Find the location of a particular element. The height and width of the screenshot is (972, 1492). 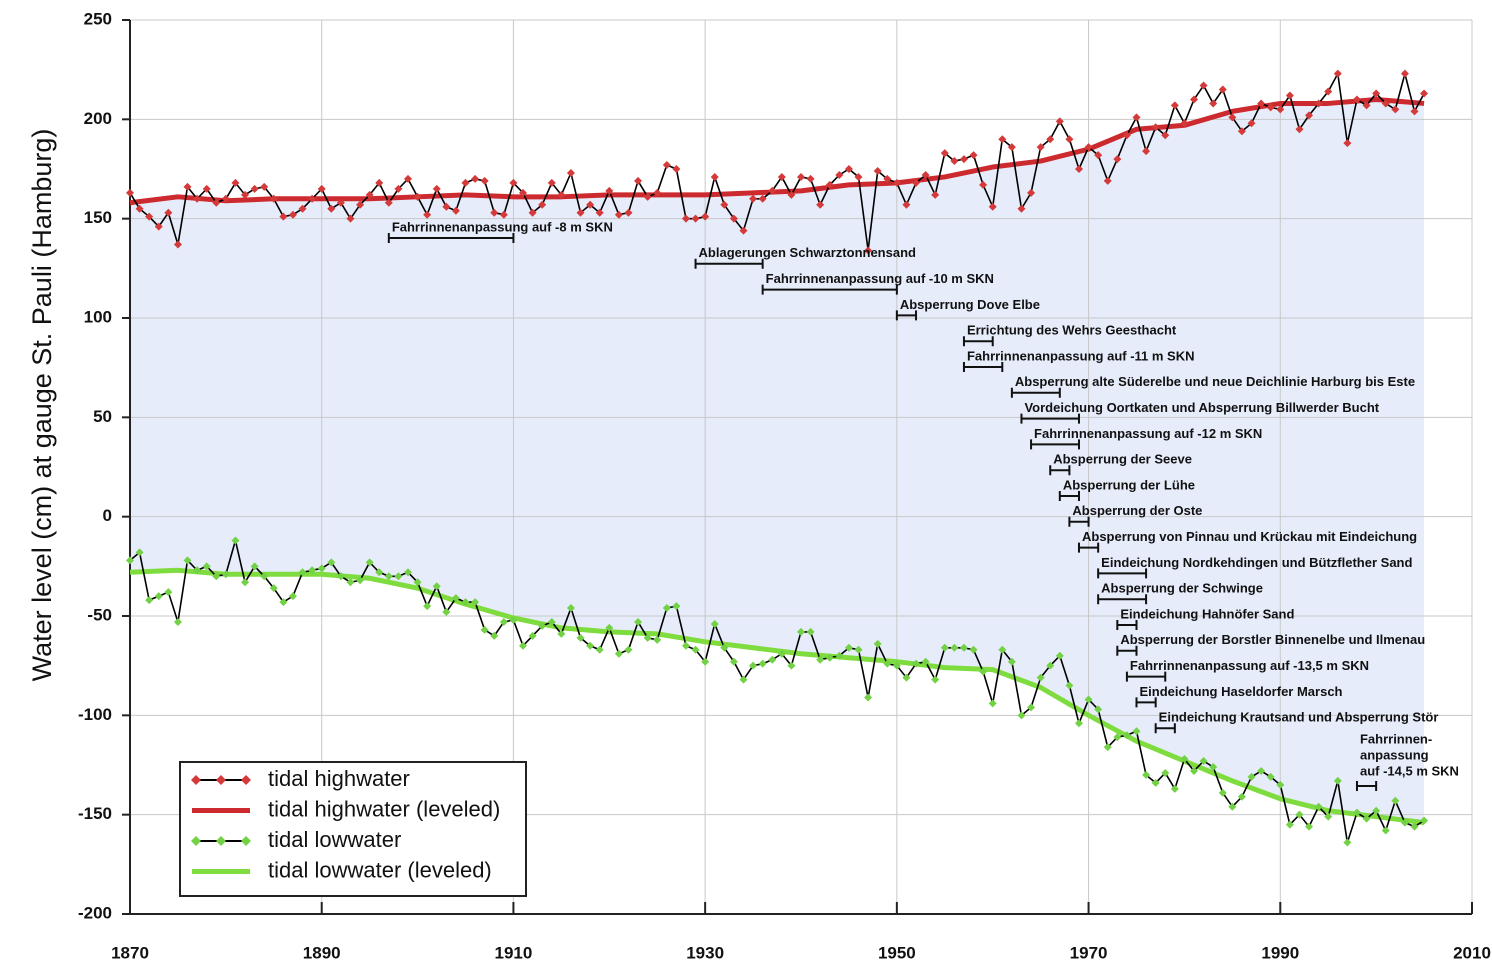

legend-label: tidal highwater (leveled) is located at coordinates (384, 808).